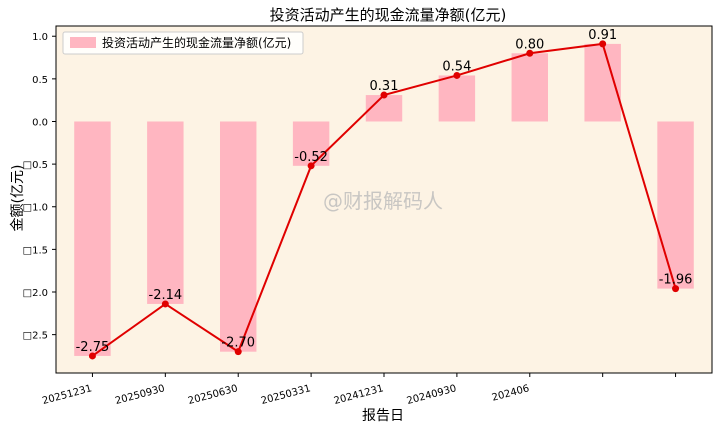  What do you see at coordinates (238, 343) in the screenshot?
I see `data-label: -2.70` at bounding box center [238, 343].